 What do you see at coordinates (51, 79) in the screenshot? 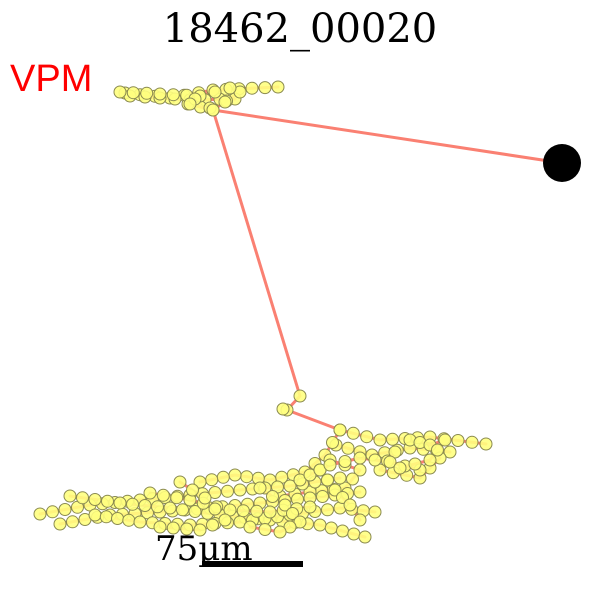
I see `region-label: VPM` at bounding box center [51, 79].